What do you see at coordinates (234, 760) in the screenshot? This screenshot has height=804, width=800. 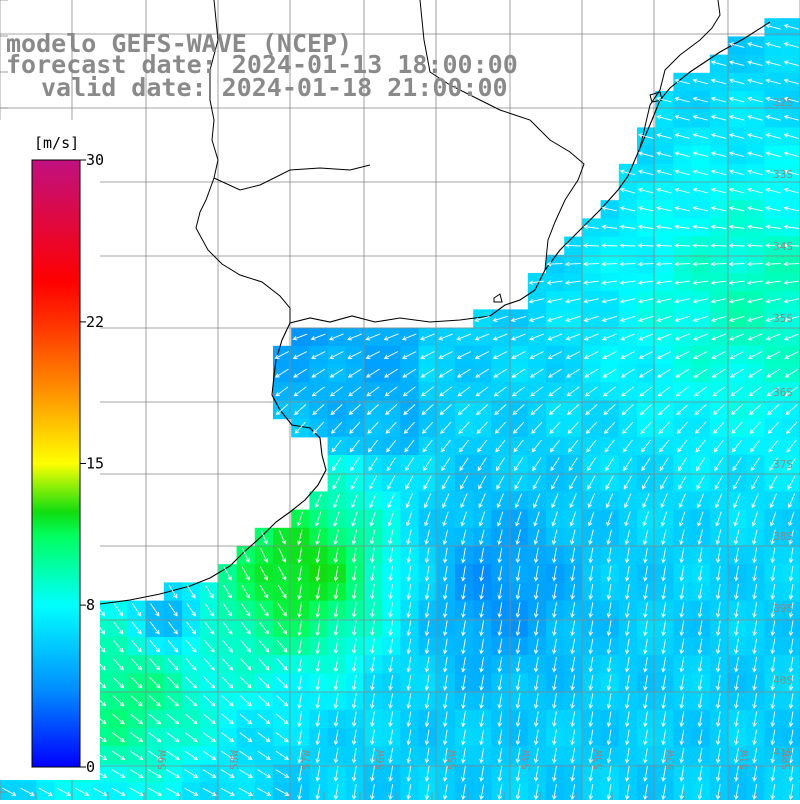 I see `longitude-label: 58W` at bounding box center [234, 760].